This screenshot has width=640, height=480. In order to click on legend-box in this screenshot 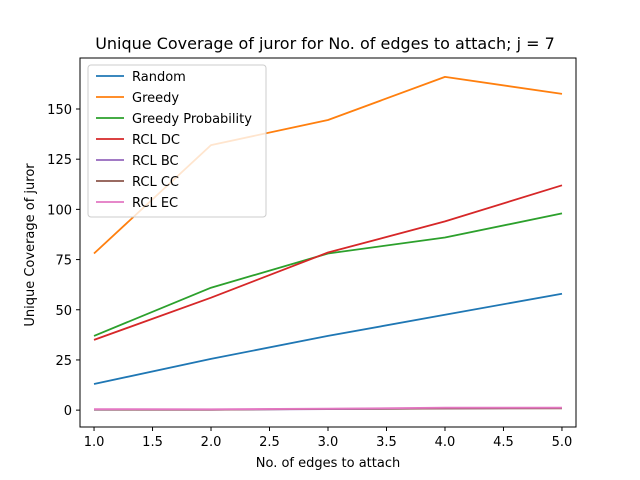, I will do `click(177, 141)`.